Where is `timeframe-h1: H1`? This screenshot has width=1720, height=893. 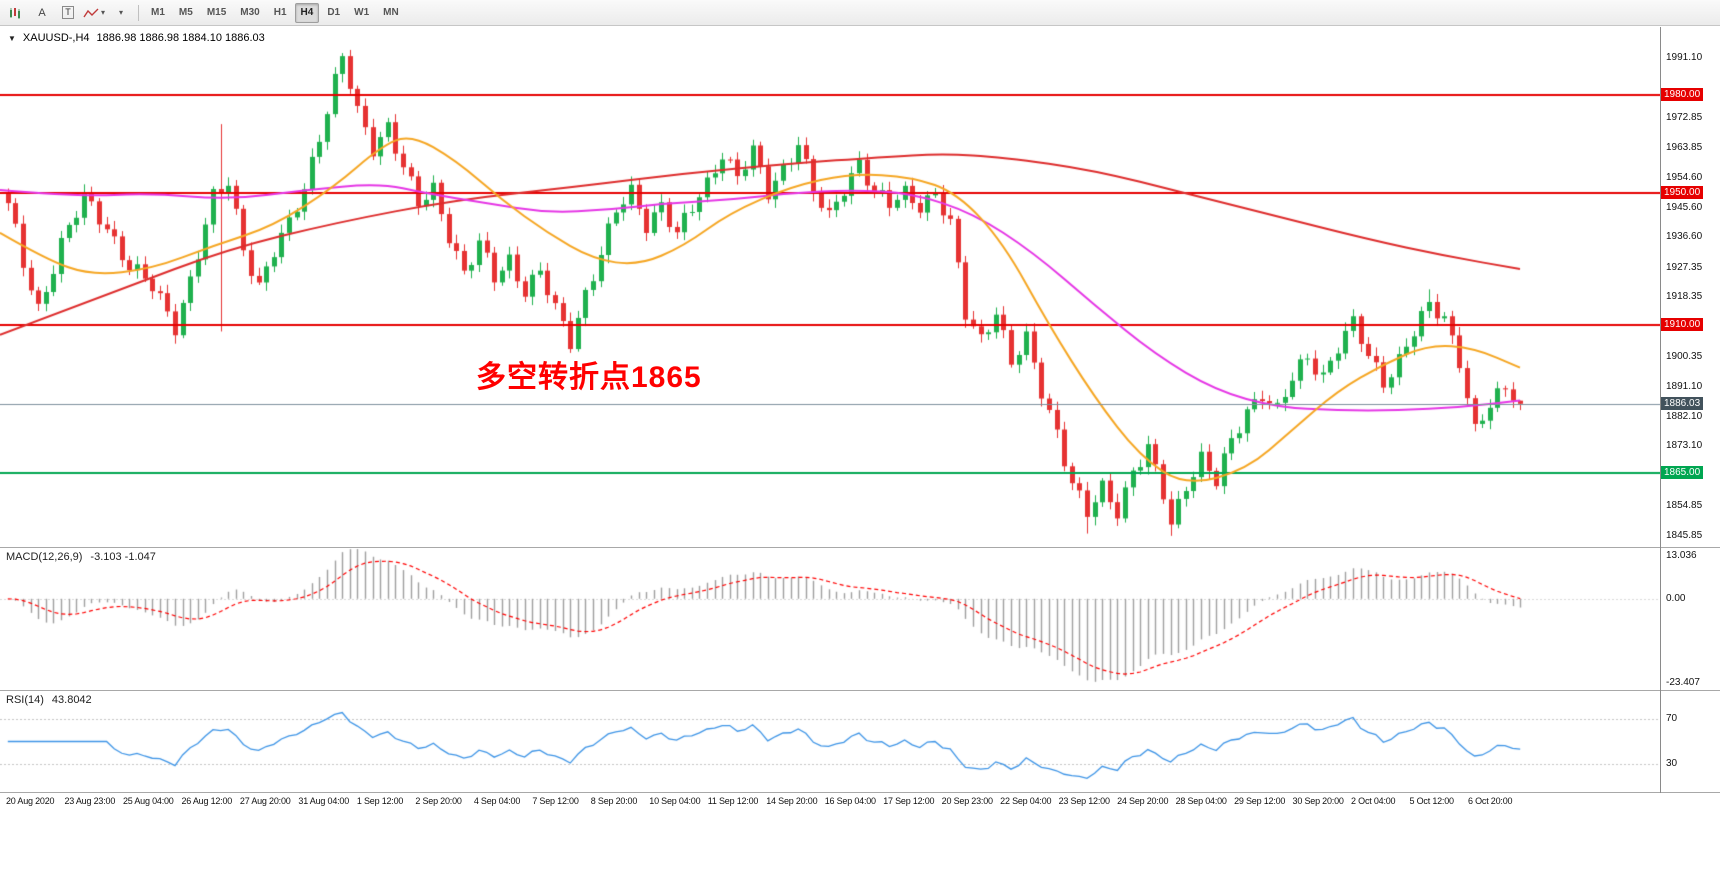
timeframe-h1: H1 is located at coordinates (280, 12).